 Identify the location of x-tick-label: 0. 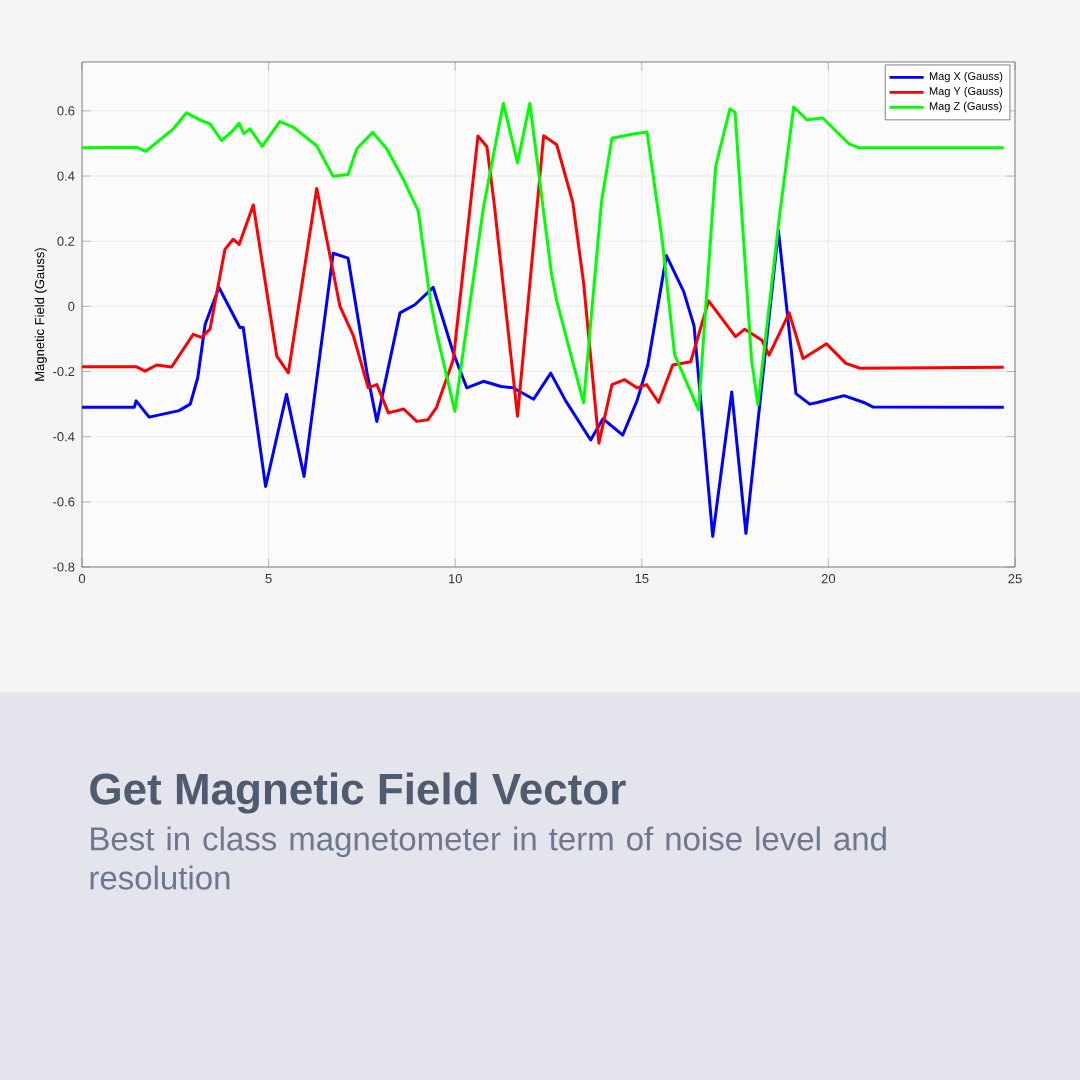
(82, 579).